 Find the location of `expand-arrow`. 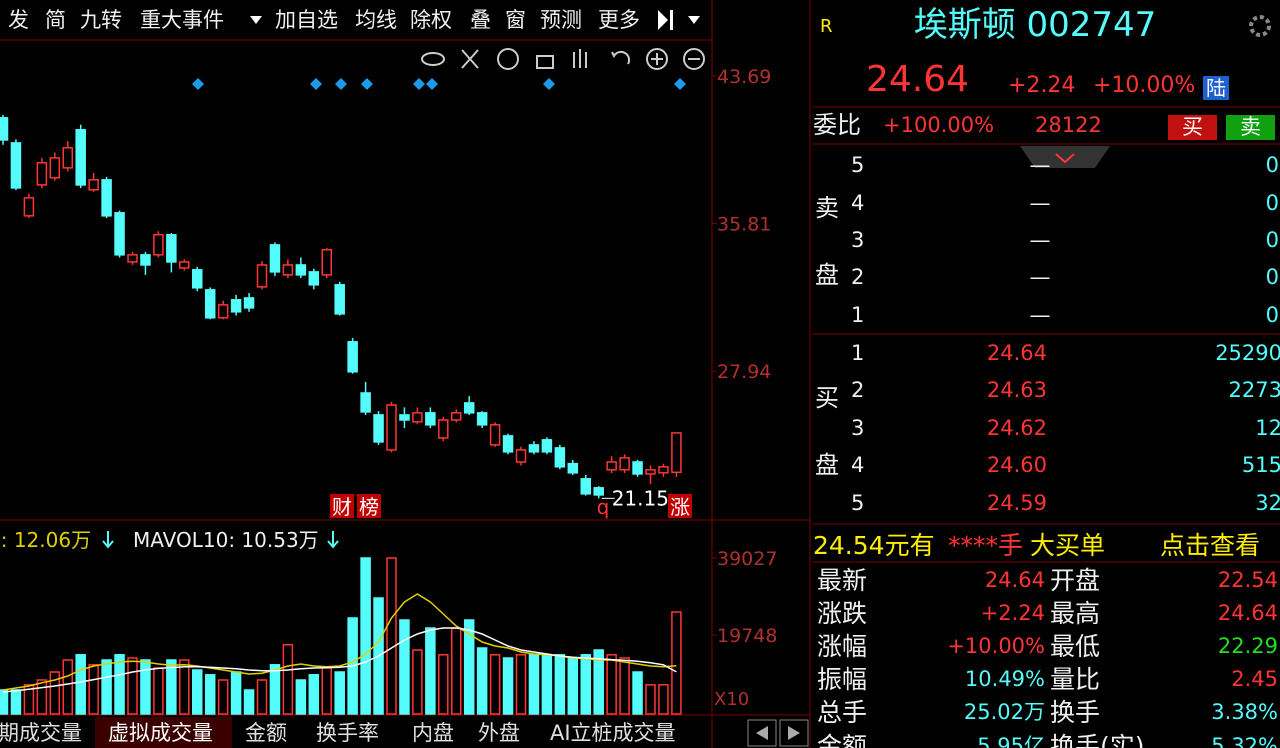

expand-arrow is located at coordinates (1065, 158).